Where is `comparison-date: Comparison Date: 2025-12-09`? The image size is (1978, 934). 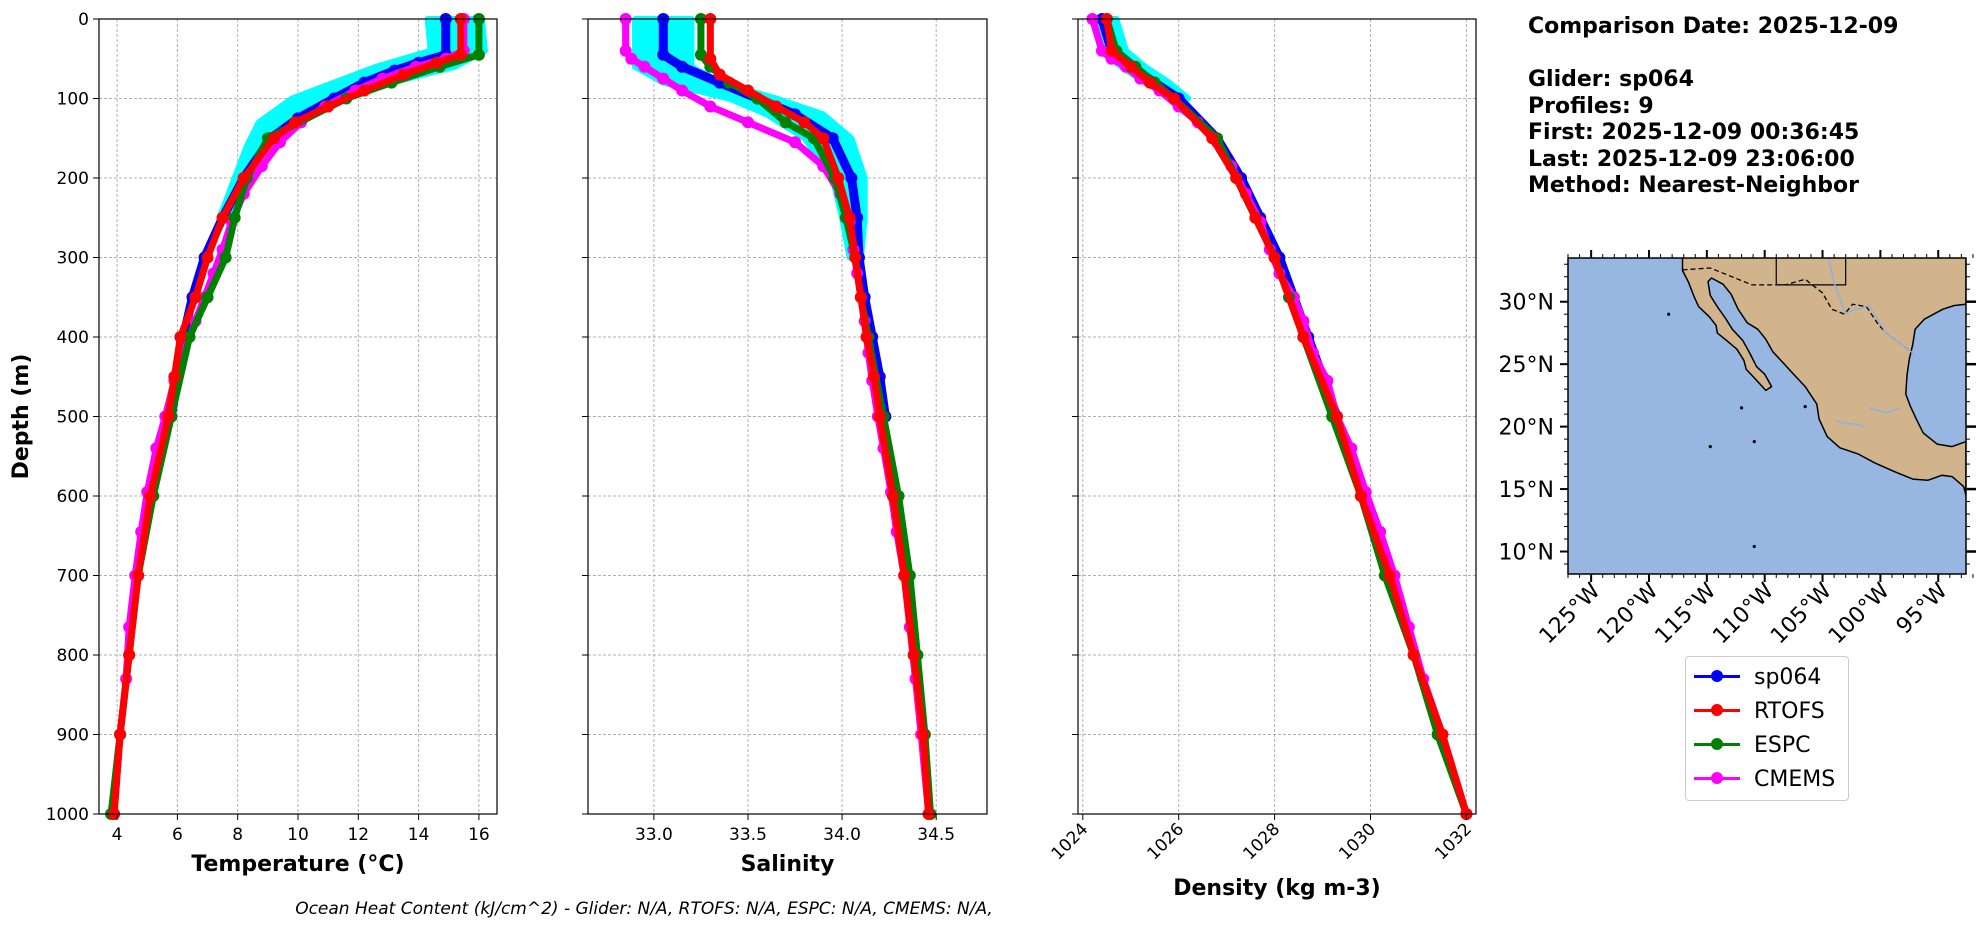 comparison-date: Comparison Date: 2025-12-09 is located at coordinates (1713, 26).